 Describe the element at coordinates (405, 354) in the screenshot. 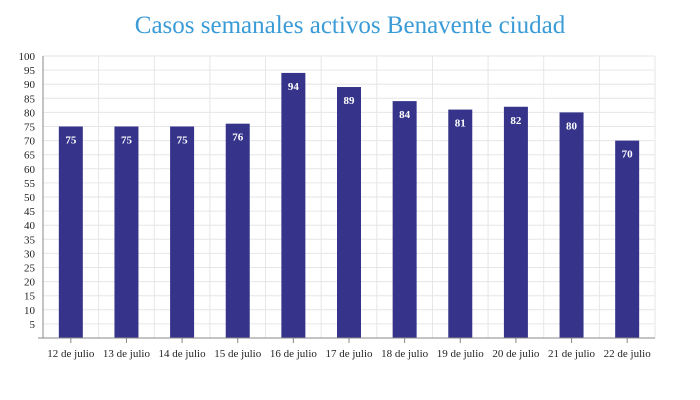

I see `x-tick-label: 18 de julio` at that location.